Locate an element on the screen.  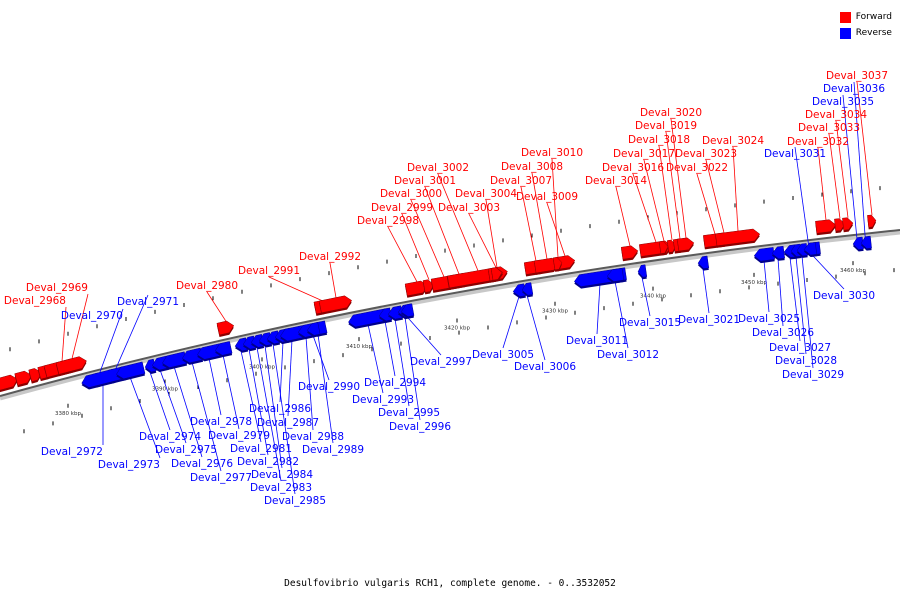
gene-label-Deval_2995: Deval_2995 is located at coordinates (409, 413).